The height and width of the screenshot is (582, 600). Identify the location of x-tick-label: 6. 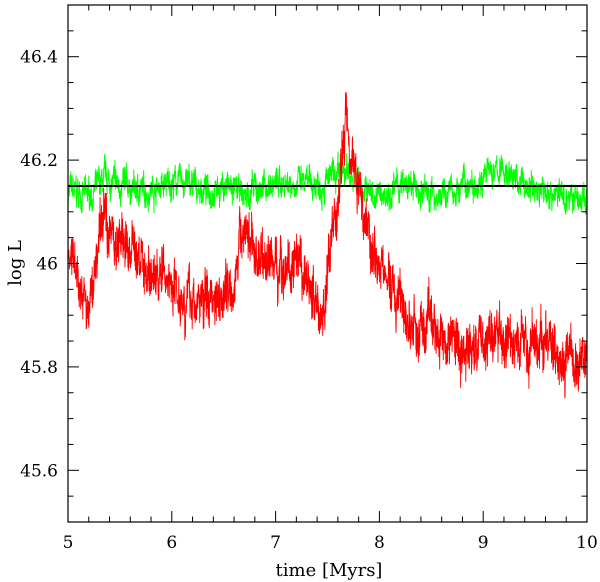
(171, 543).